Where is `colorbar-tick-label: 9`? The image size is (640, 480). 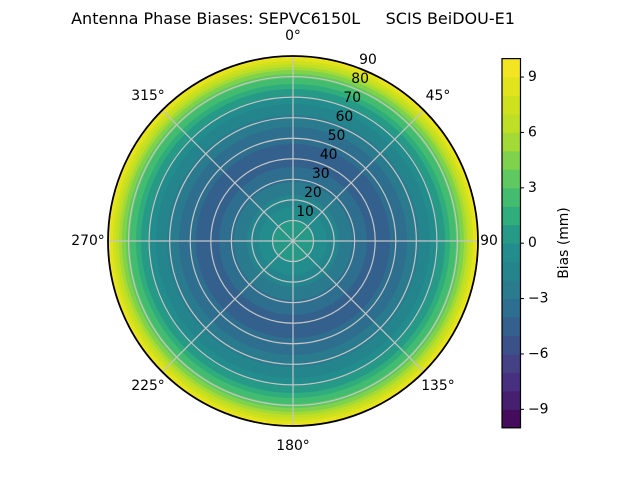 colorbar-tick-label: 9 is located at coordinates (532, 77).